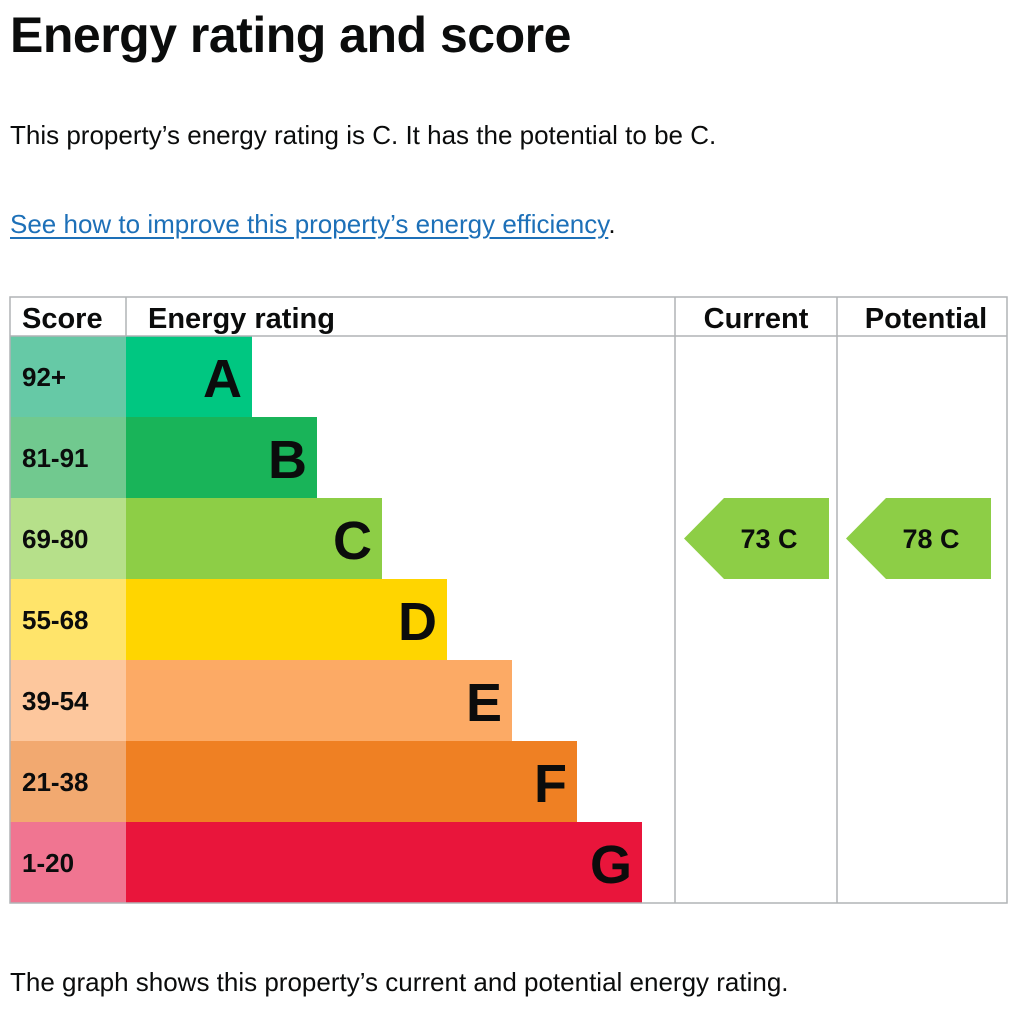 The width and height of the screenshot is (1024, 1014). Describe the element at coordinates (287, 460) in the screenshot. I see `rating-letter-B: B` at that location.